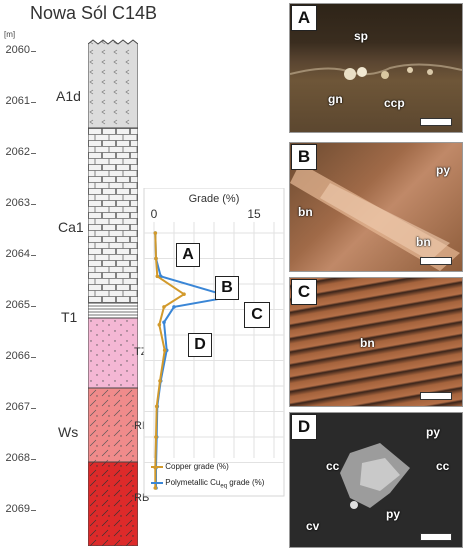 This screenshot has width=465, height=550. I want to click on depth-label: 2060, so click(17, 50).